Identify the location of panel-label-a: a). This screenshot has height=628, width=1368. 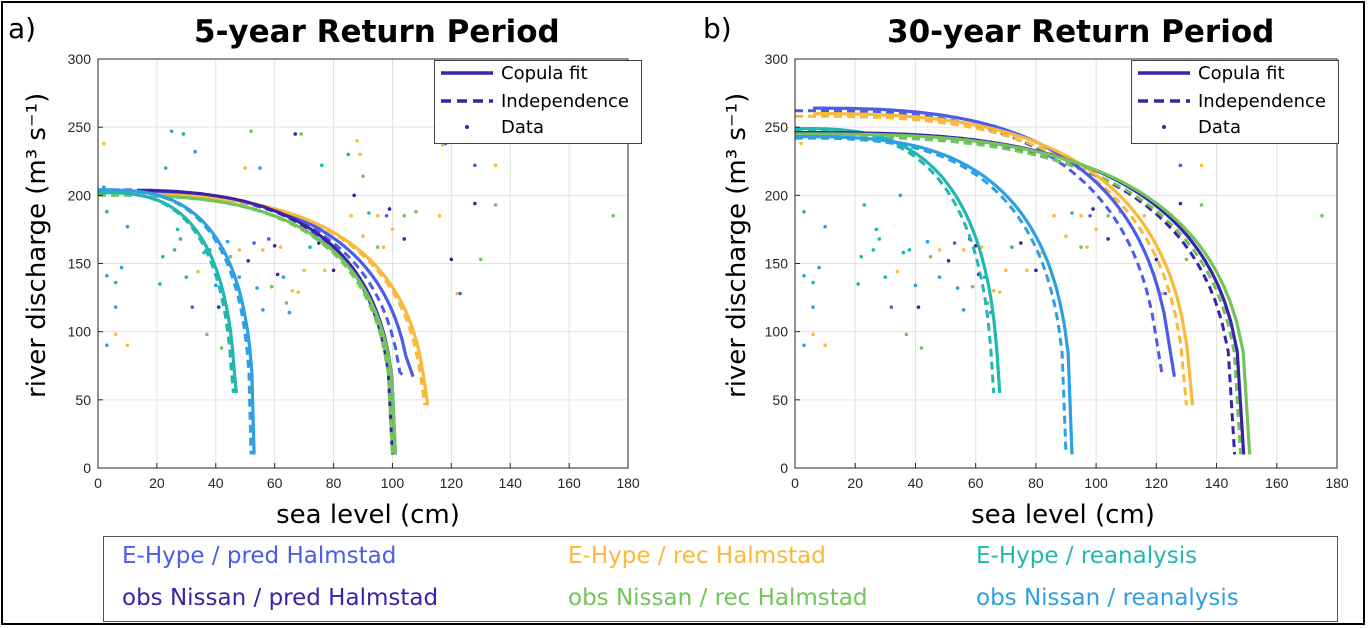
(22, 28).